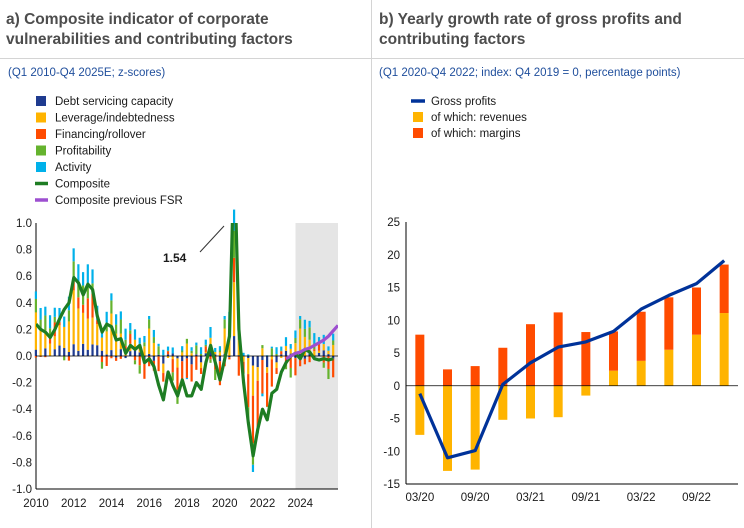 Image resolution: width=744 pixels, height=528 pixels. What do you see at coordinates (36, 504) in the screenshot?
I see `panel-a-xtick-label: 2010` at bounding box center [36, 504].